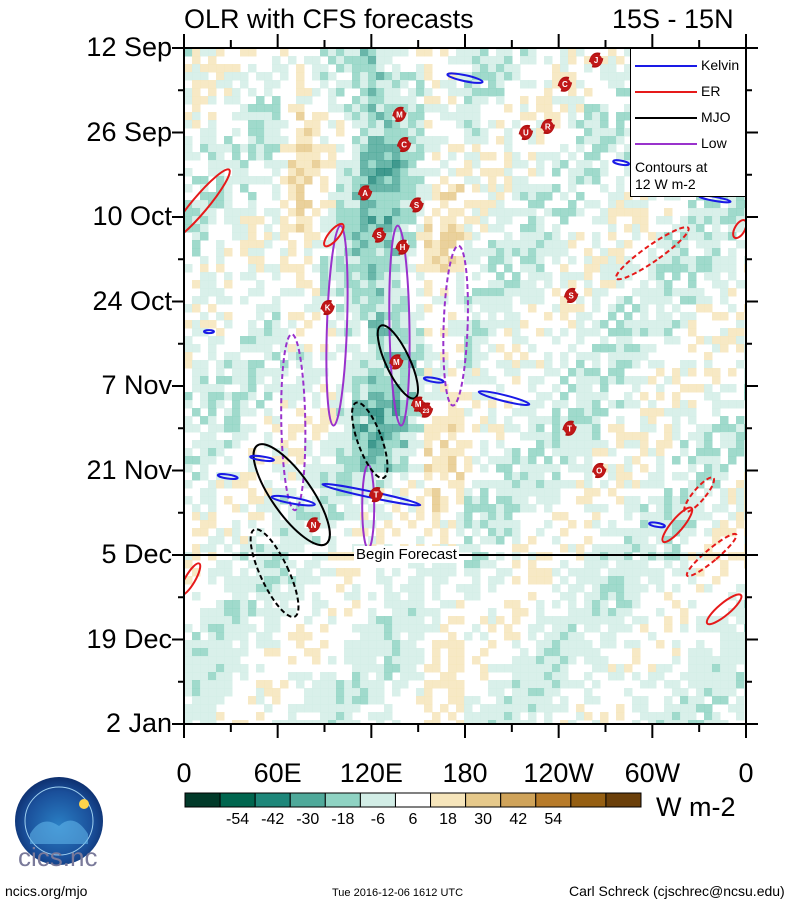  I want to click on tropical-cyclone-label: H, so click(403, 247).